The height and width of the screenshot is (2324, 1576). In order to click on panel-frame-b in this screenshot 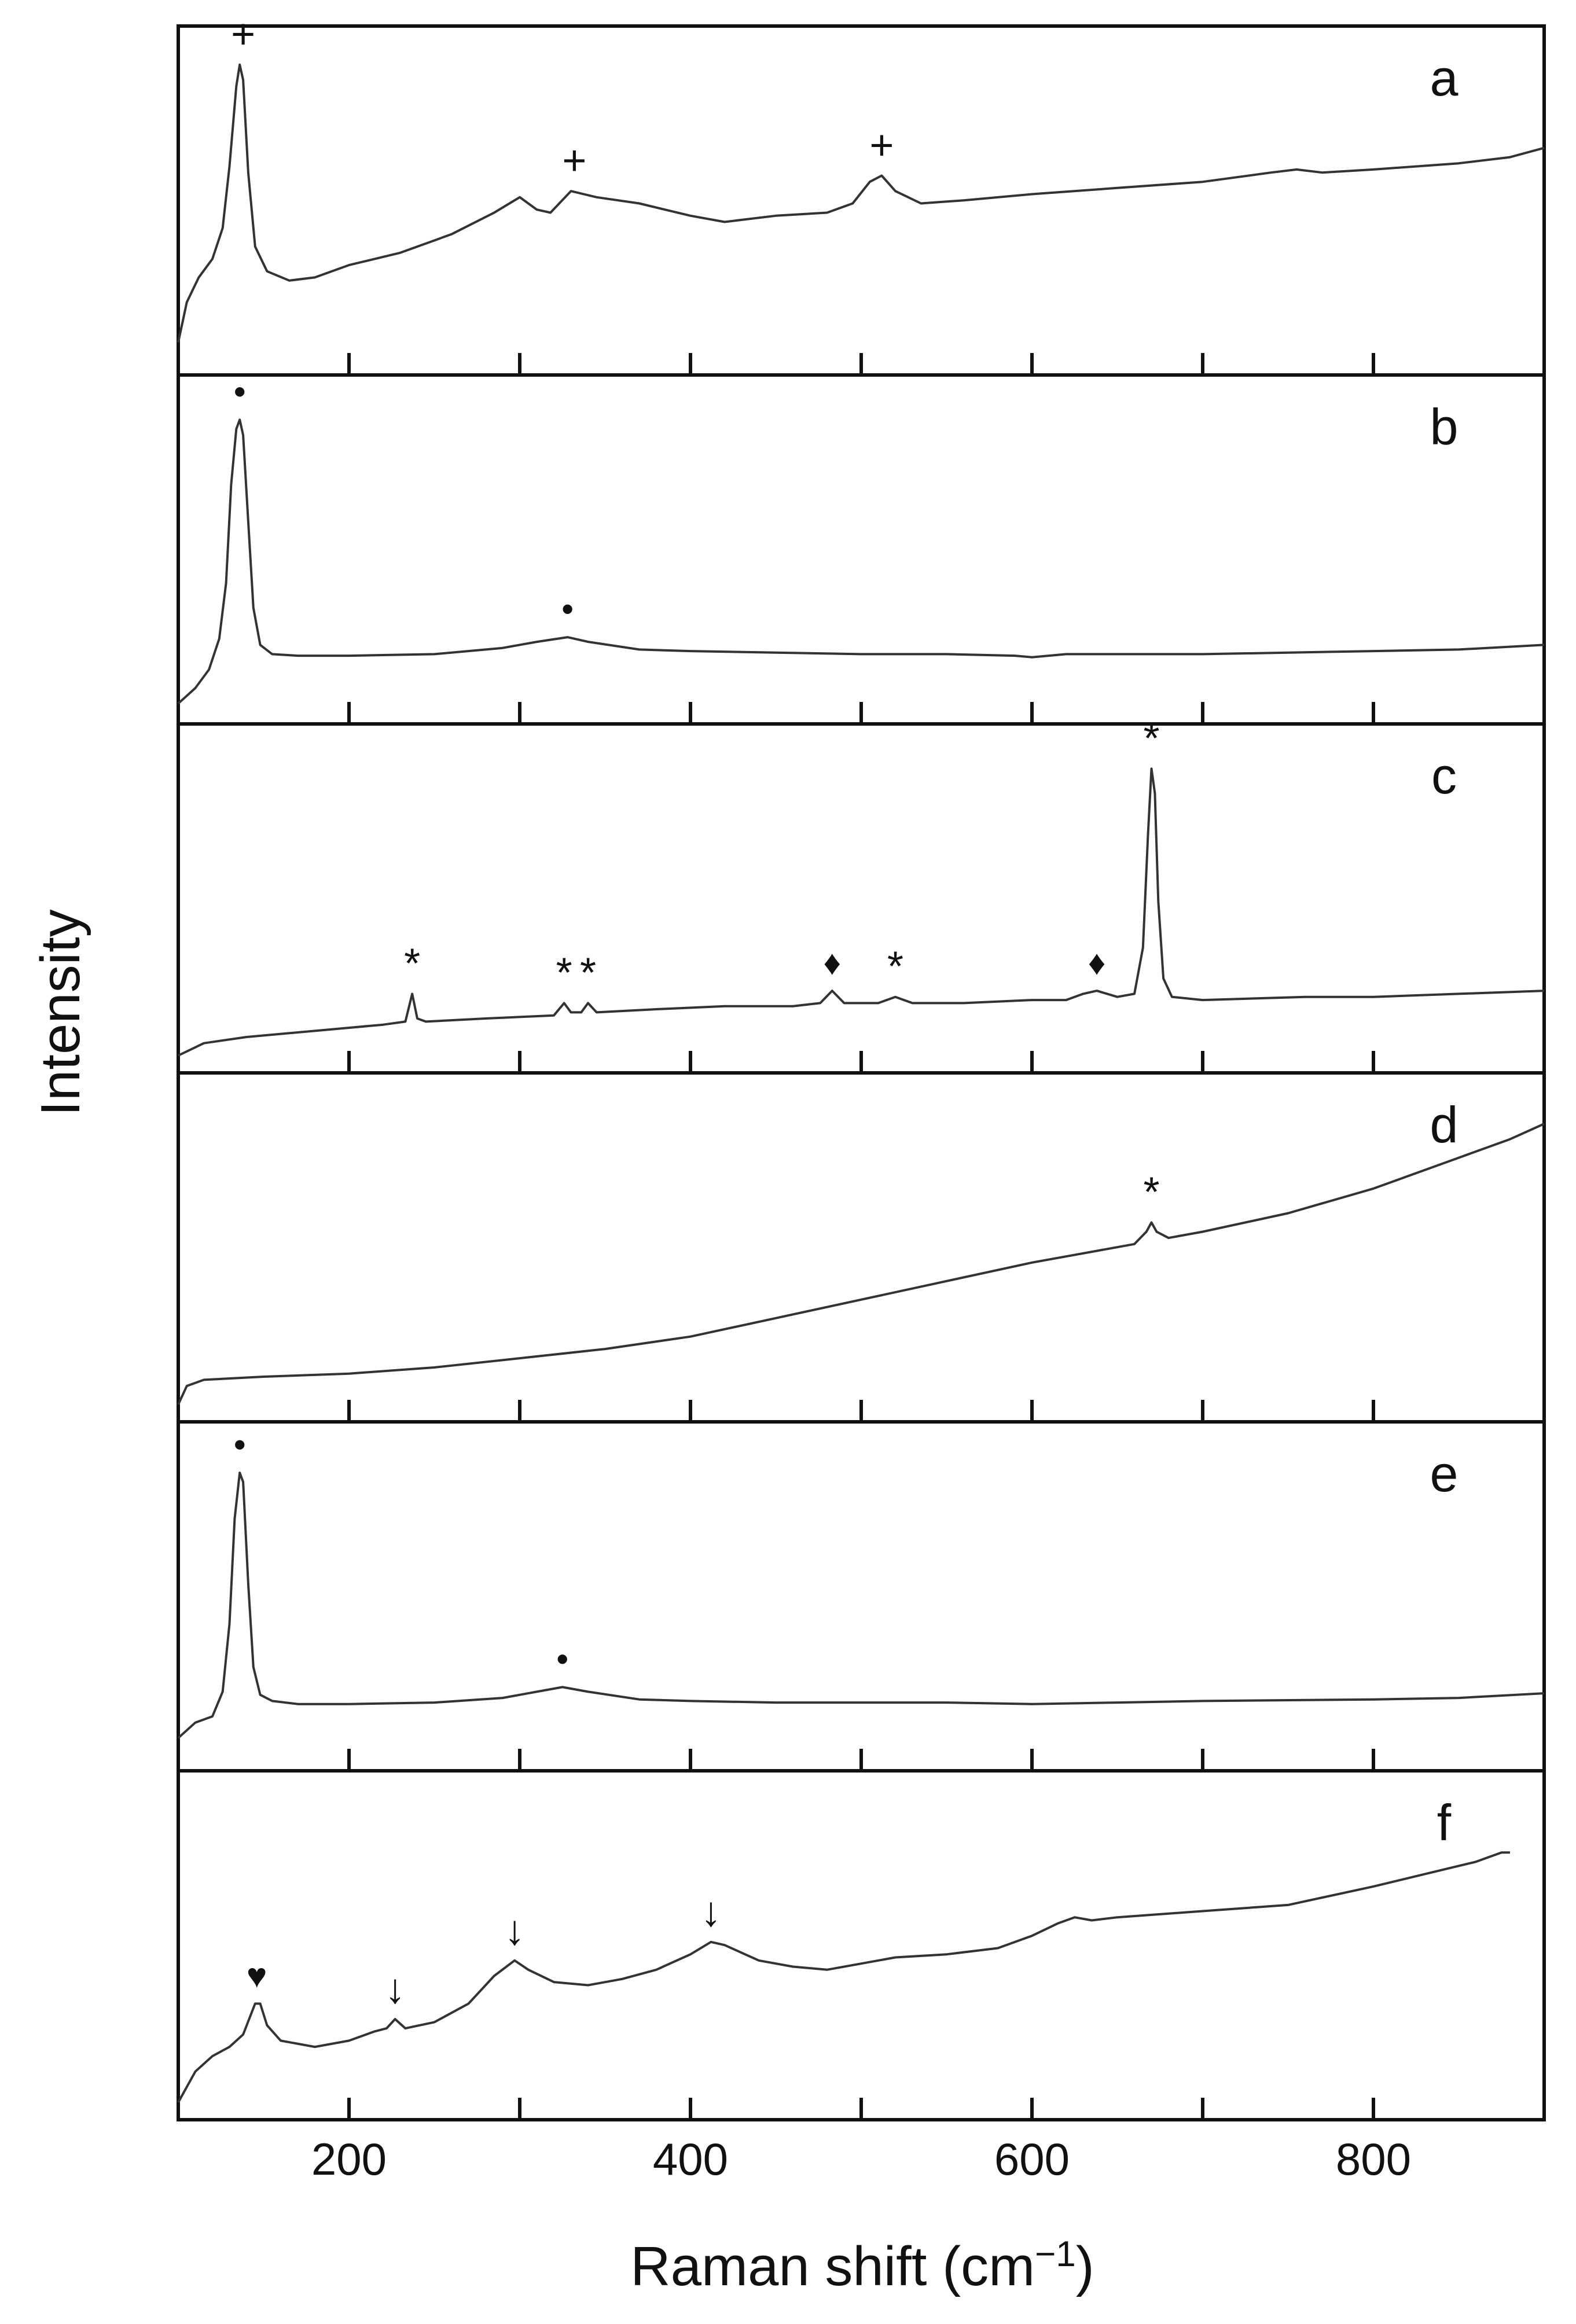, I will do `click(861, 549)`.